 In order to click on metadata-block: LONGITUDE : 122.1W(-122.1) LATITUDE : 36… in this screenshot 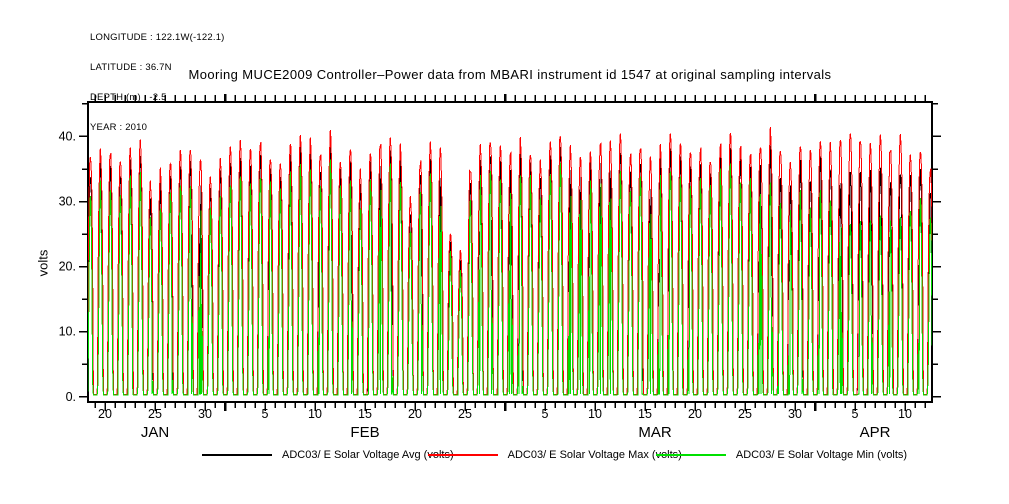, I will do `click(157, 83)`.